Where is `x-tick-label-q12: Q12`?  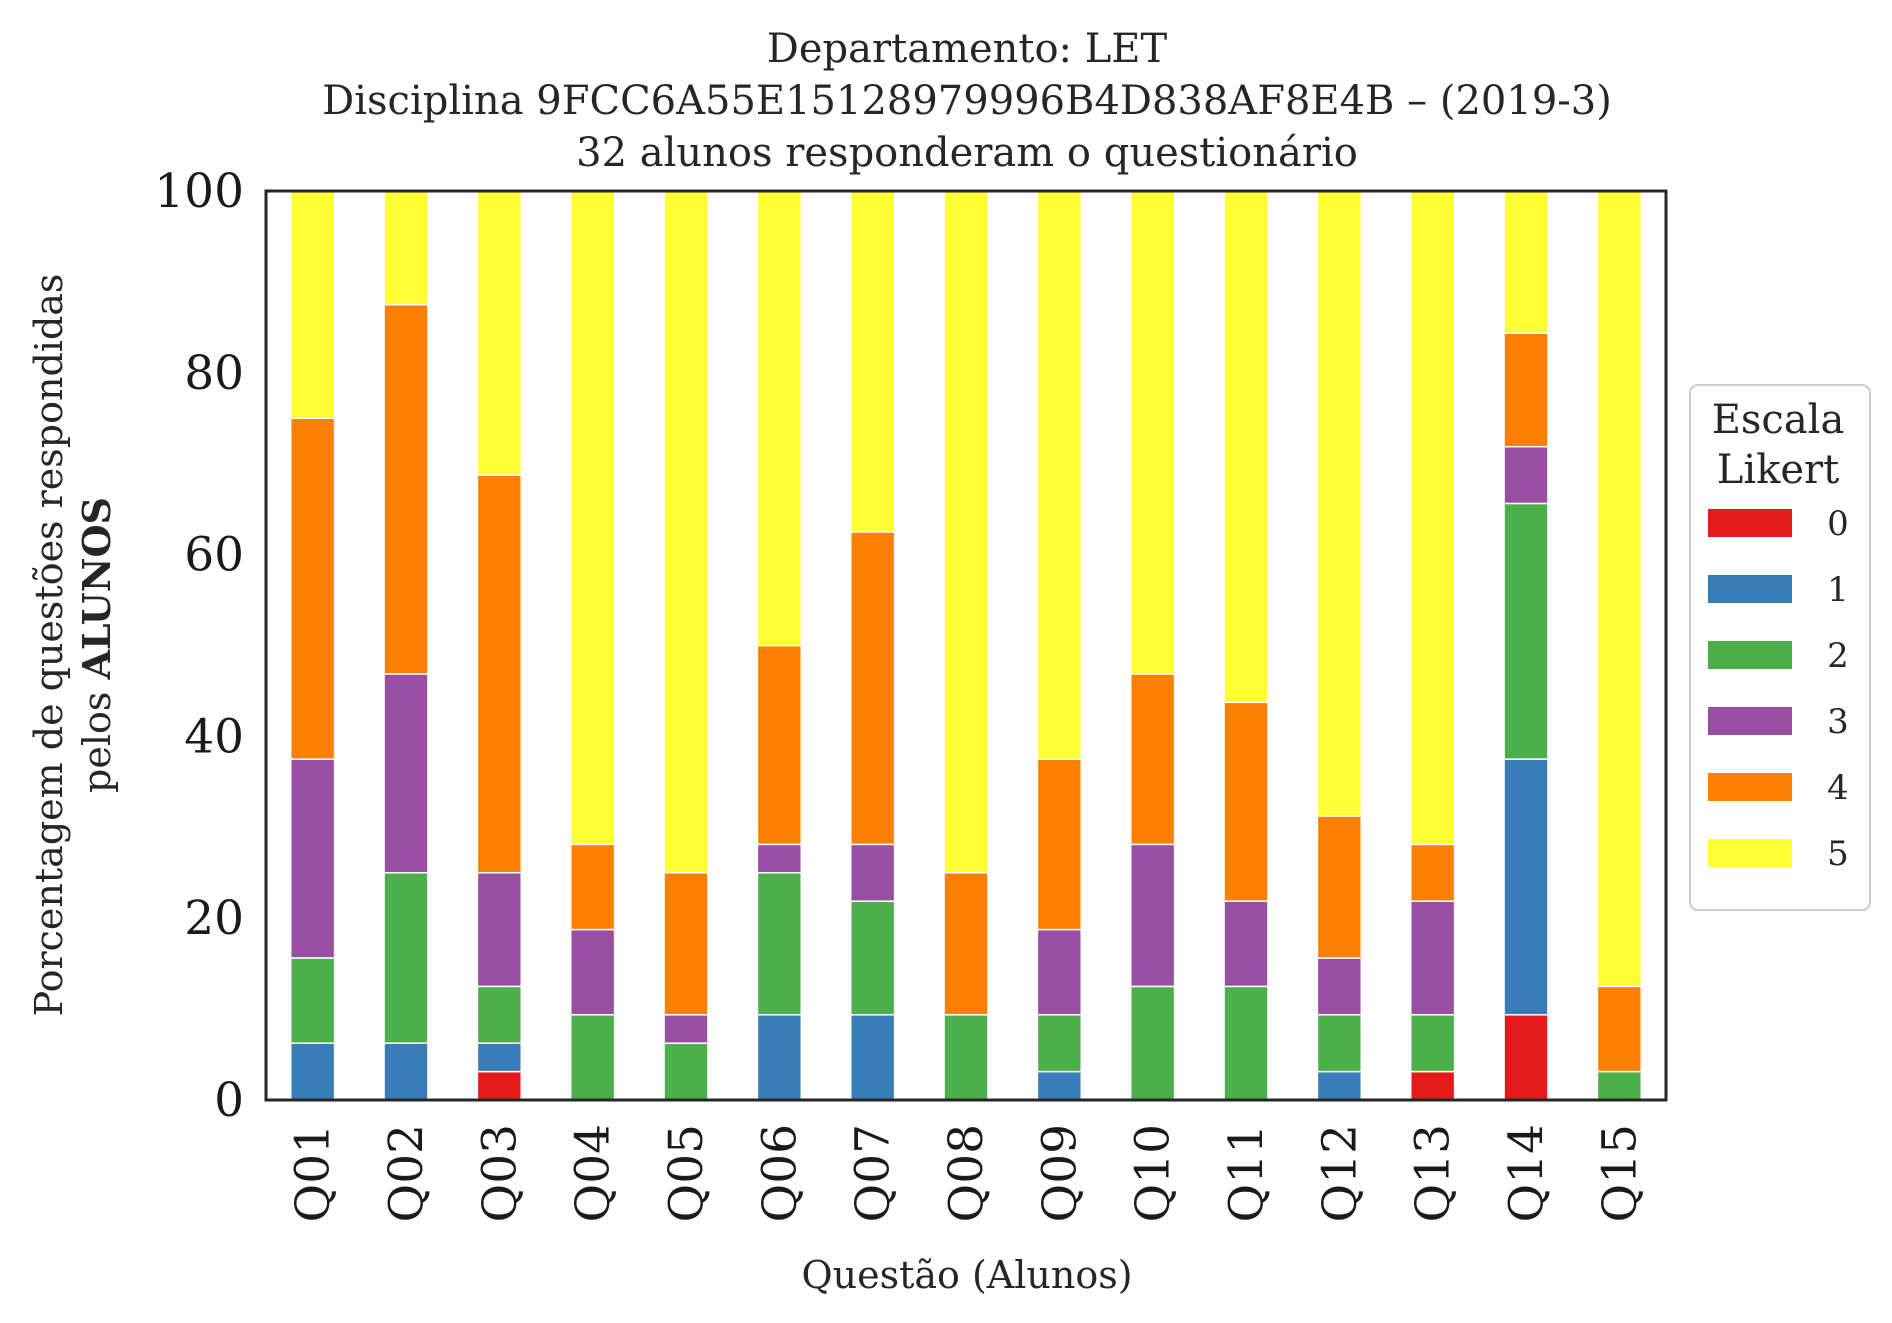
x-tick-label-q12: Q12 is located at coordinates (1339, 1173).